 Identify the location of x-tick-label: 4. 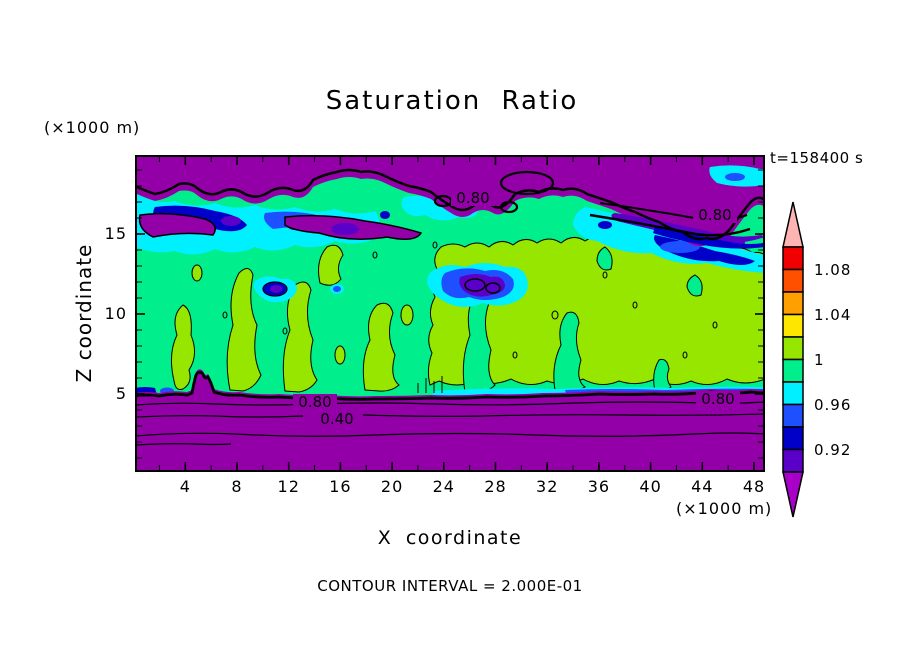
(185, 486).